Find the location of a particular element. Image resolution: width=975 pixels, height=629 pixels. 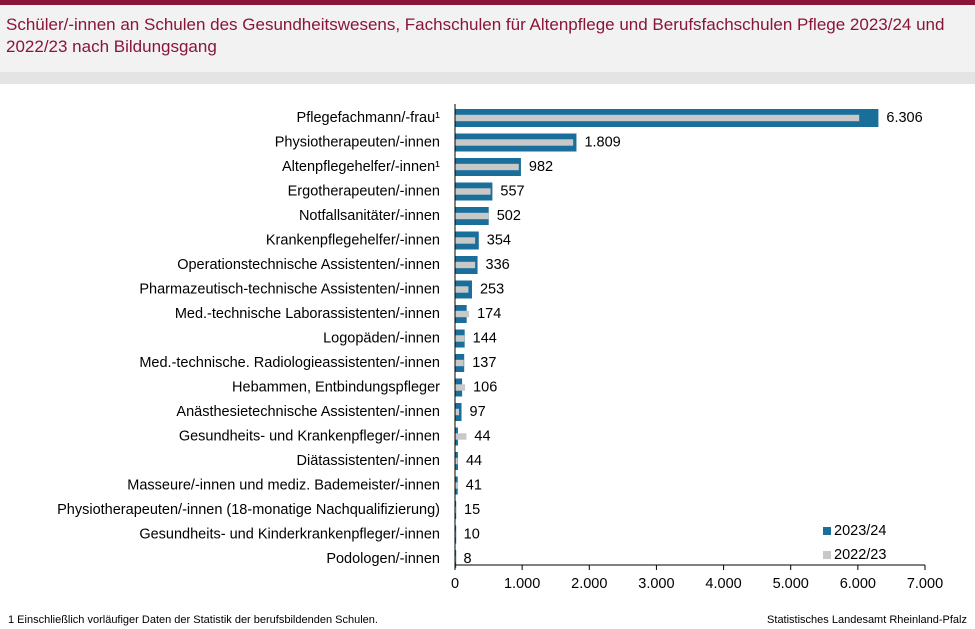

category-label: Operationstechnische Assistenten/-innen is located at coordinates (308, 265).